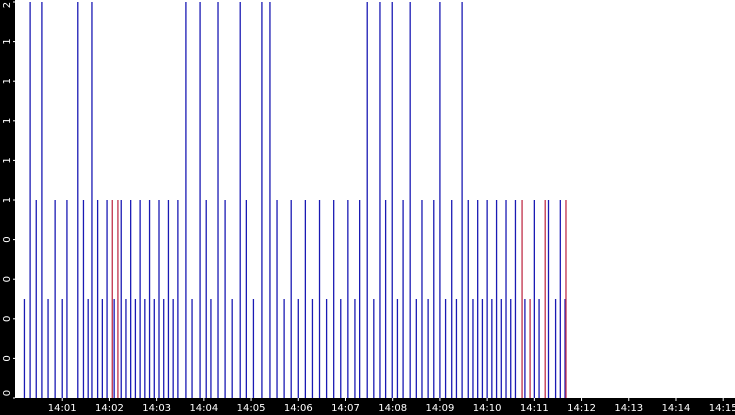 The height and width of the screenshot is (415, 735). Describe the element at coordinates (581, 408) in the screenshot. I see `x-tick-label: 14:12` at that location.